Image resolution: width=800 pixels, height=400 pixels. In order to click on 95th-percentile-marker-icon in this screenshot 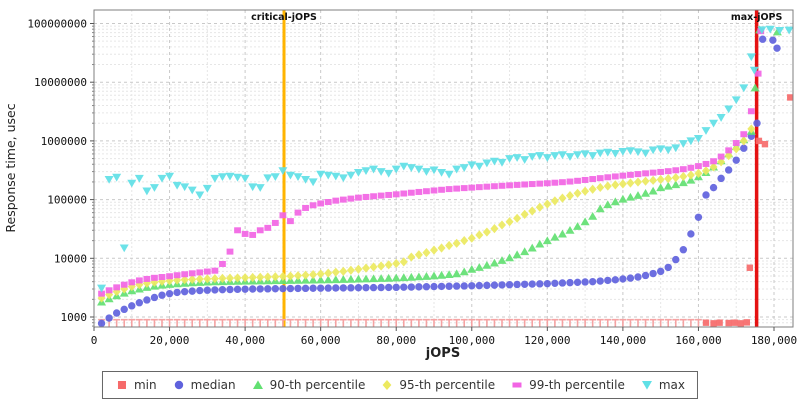, I will do `click(387, 385)`.